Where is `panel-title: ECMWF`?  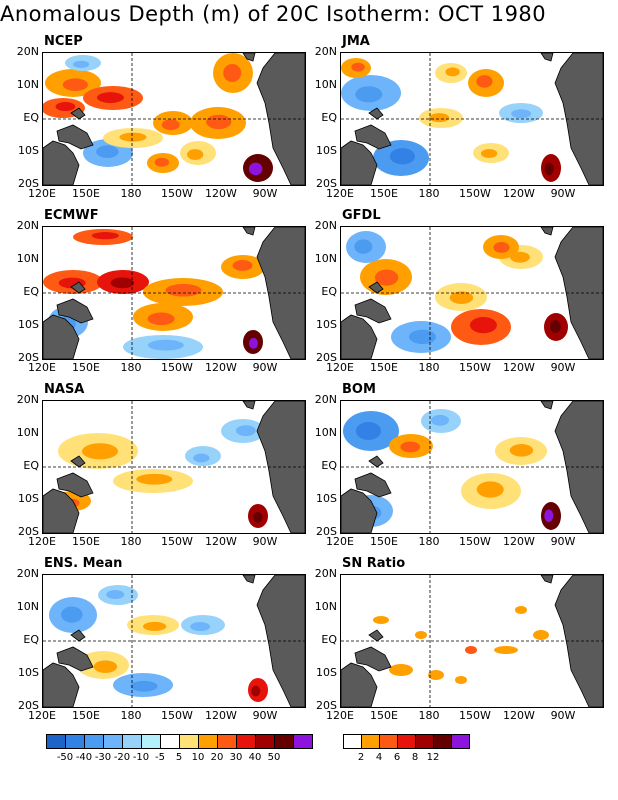
panel-title: ECMWF is located at coordinates (71, 215).